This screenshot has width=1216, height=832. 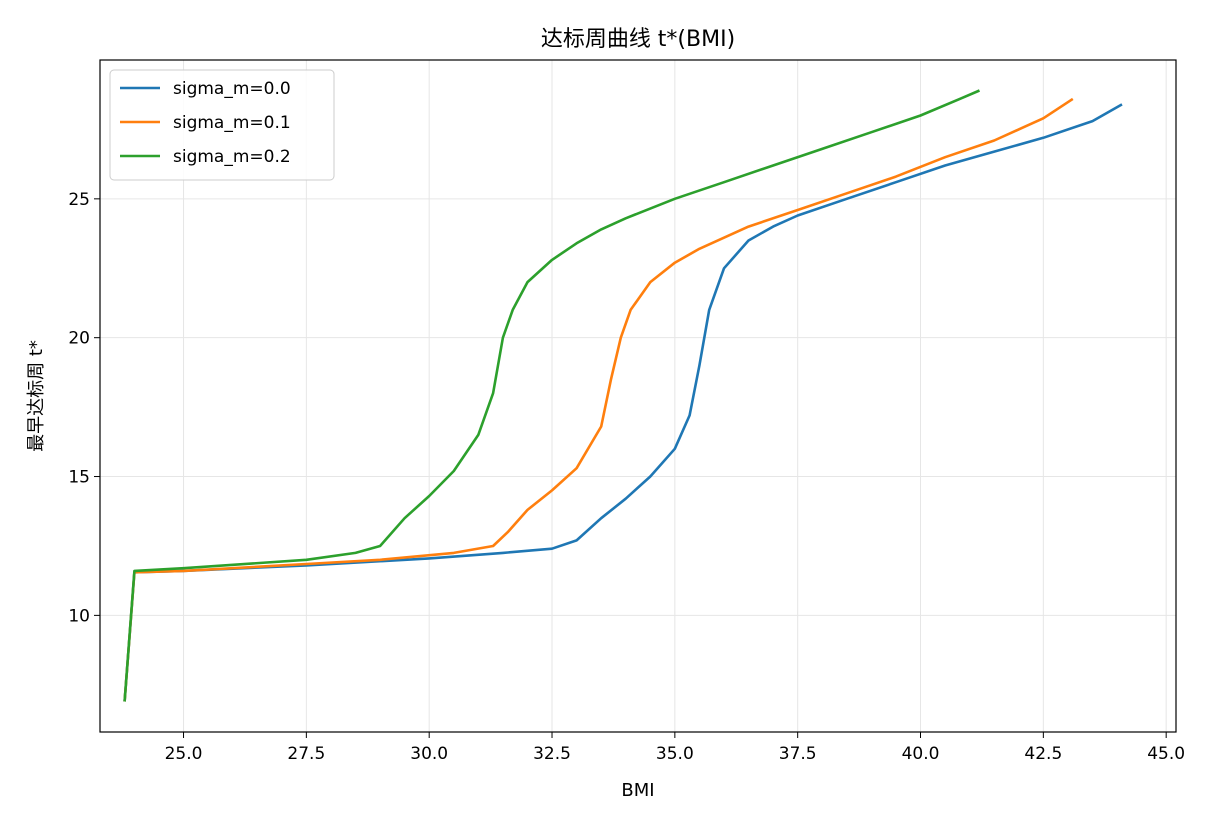 What do you see at coordinates (232, 157) in the screenshot?
I see `legend-label-2: sigma_m=0.2` at bounding box center [232, 157].